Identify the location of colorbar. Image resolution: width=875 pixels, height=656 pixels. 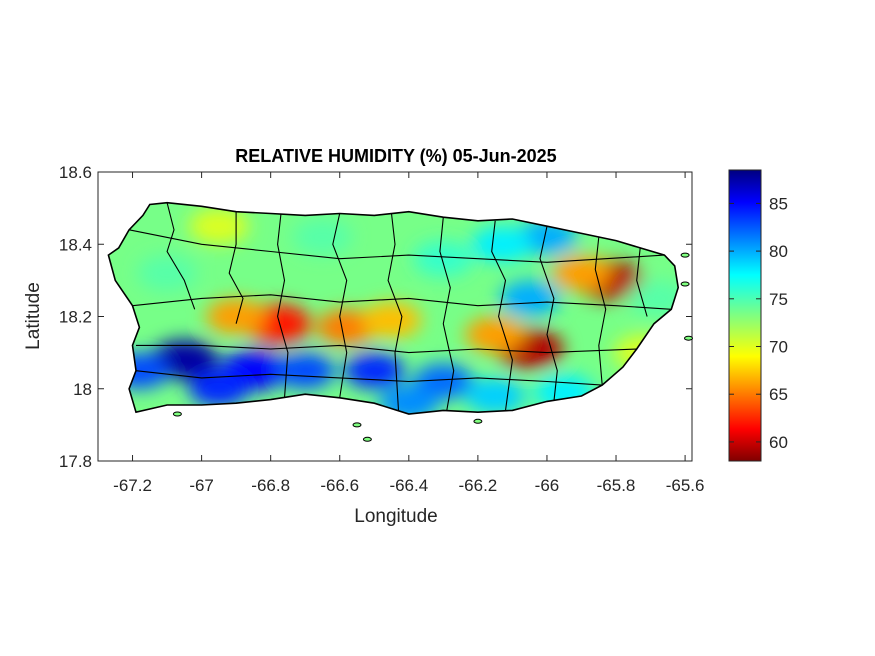
(745, 315).